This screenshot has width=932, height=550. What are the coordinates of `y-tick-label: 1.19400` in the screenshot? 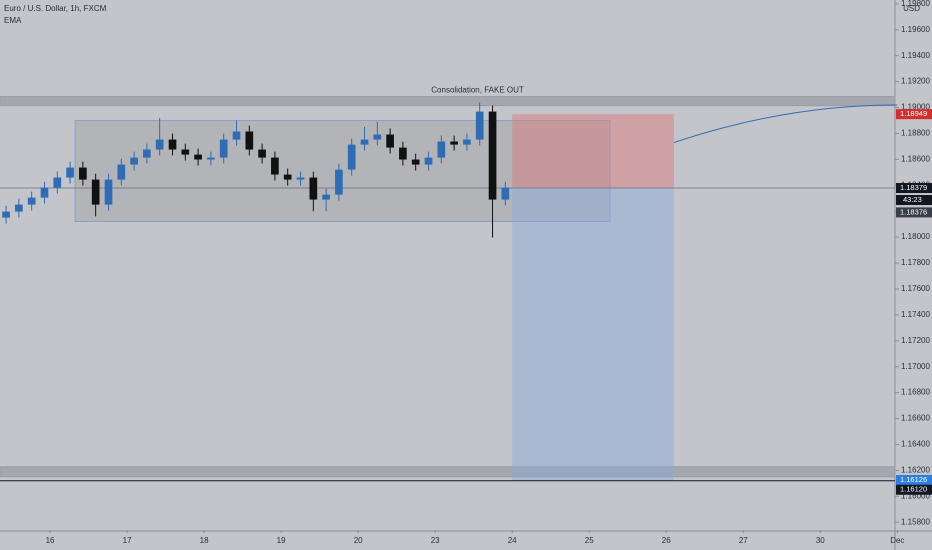 It's located at (915, 55).